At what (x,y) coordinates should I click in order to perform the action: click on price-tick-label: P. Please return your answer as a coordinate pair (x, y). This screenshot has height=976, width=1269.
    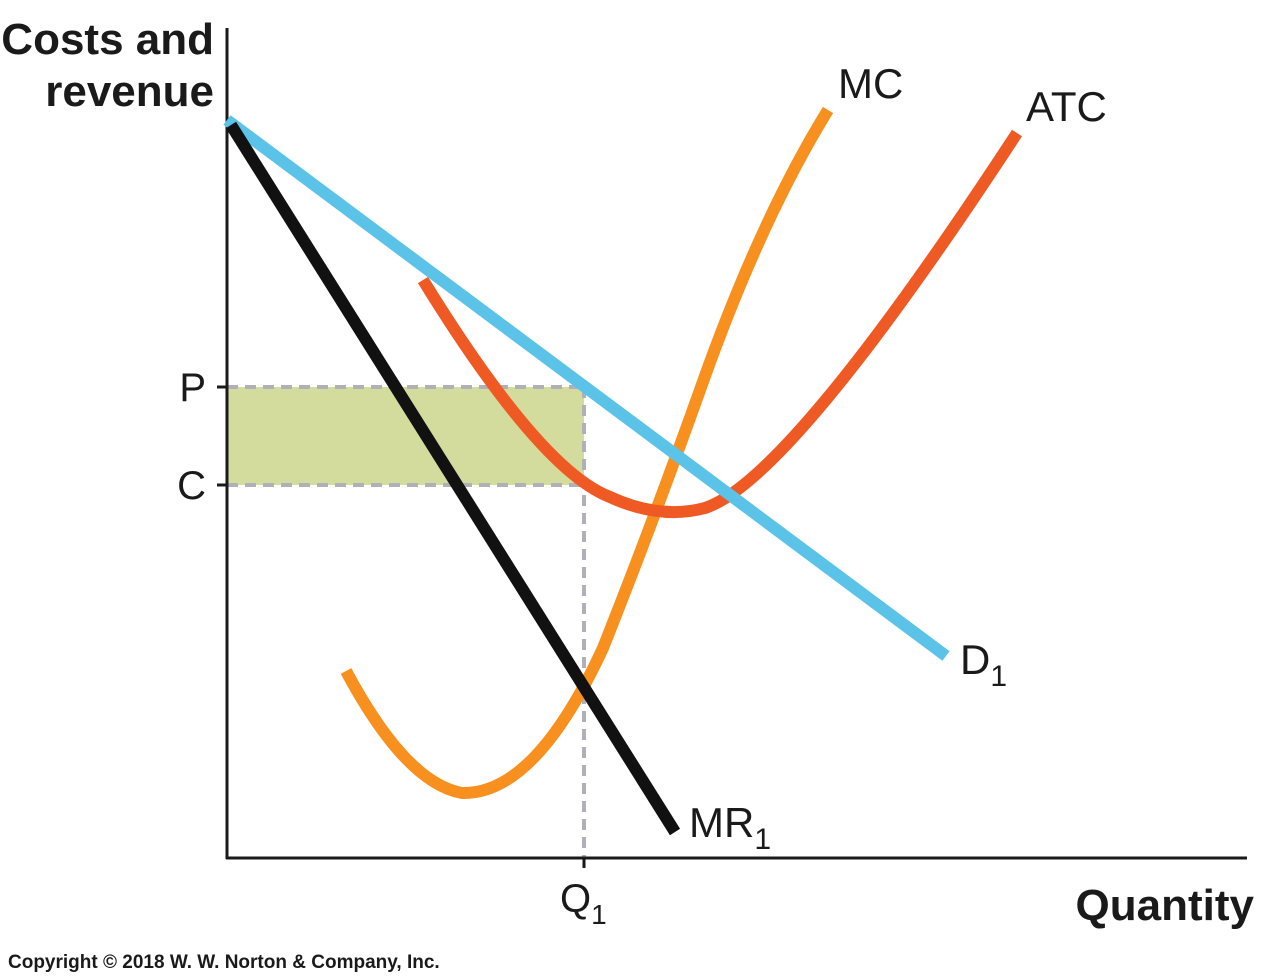
    Looking at the image, I should click on (192, 388).